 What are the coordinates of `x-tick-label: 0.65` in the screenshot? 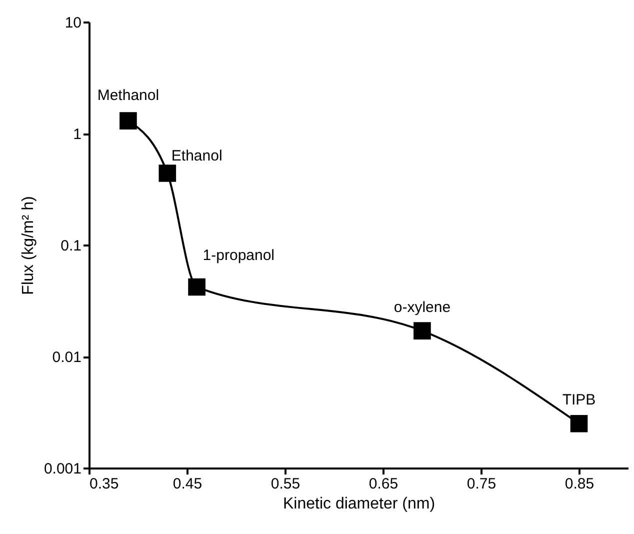 It's located at (383, 484).